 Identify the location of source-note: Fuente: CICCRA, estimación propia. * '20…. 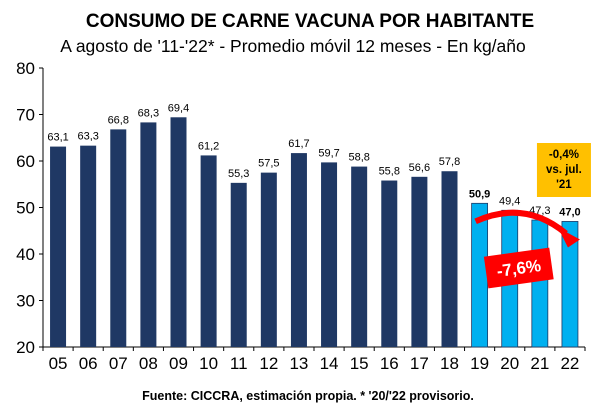
(308, 396).